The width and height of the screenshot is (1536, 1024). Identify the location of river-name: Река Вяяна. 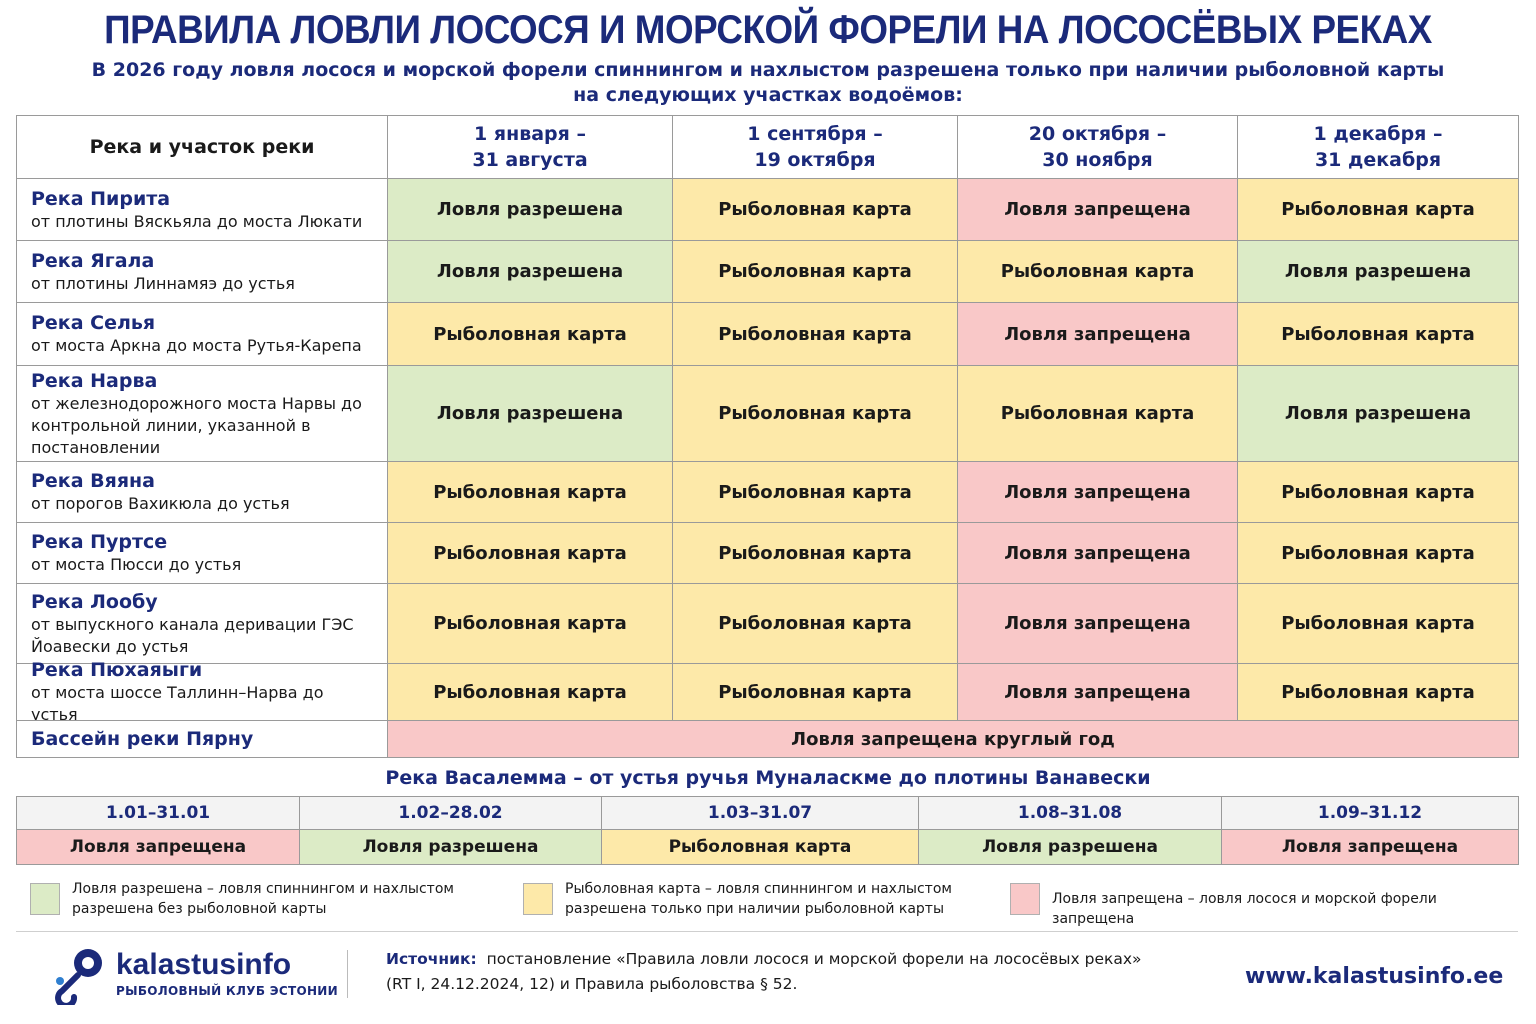
(93, 481).